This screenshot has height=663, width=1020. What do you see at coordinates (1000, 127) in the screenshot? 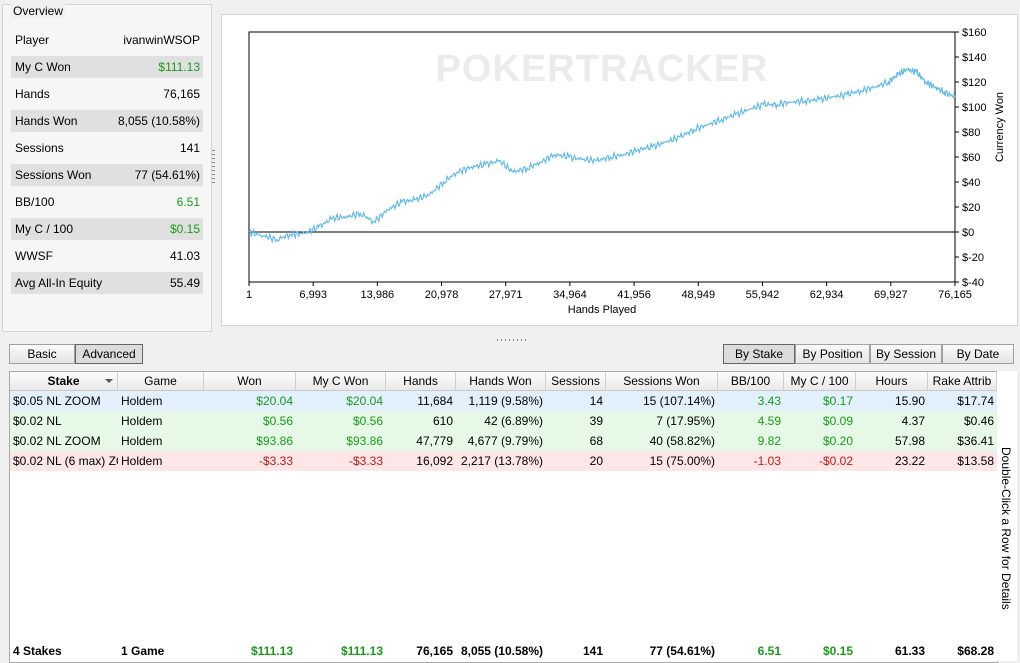
I see `y-axis-label: Currency Won` at bounding box center [1000, 127].